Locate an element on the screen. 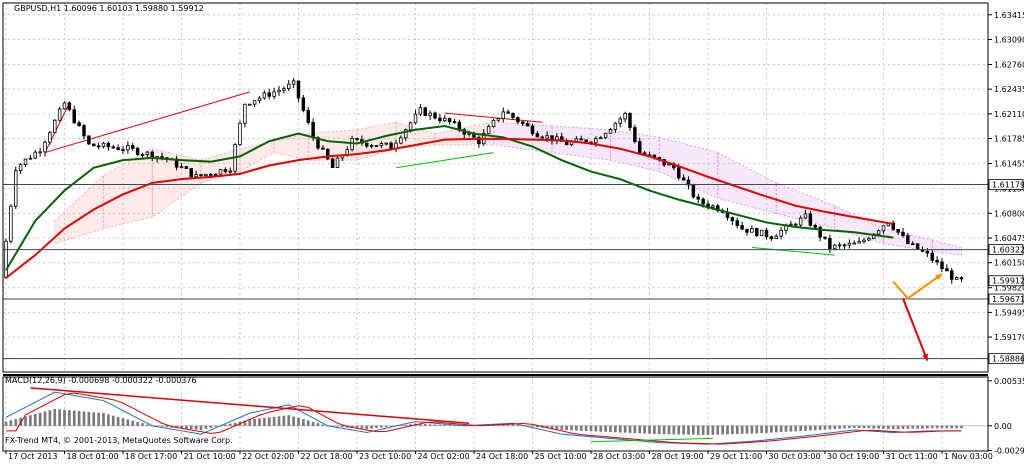 The width and height of the screenshot is (1024, 465). time-tick-label: 23 Oct 10:00 is located at coordinates (385, 456).